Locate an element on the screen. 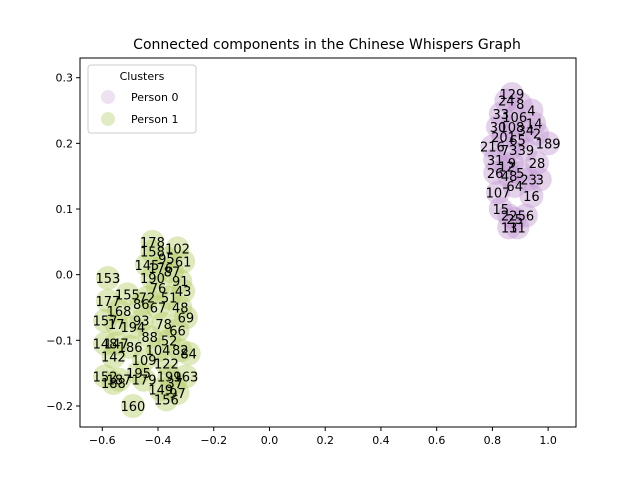  point-label-s1-34: 82 is located at coordinates (180, 351).